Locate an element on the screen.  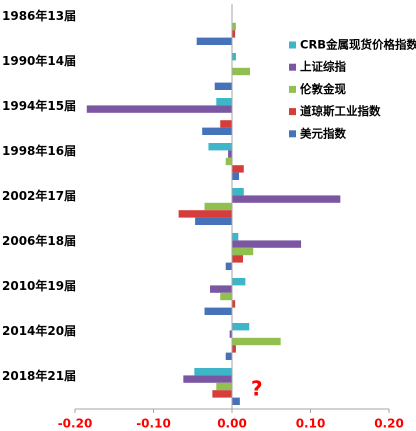
category-label: 2002年17届 is located at coordinates (39, 195).